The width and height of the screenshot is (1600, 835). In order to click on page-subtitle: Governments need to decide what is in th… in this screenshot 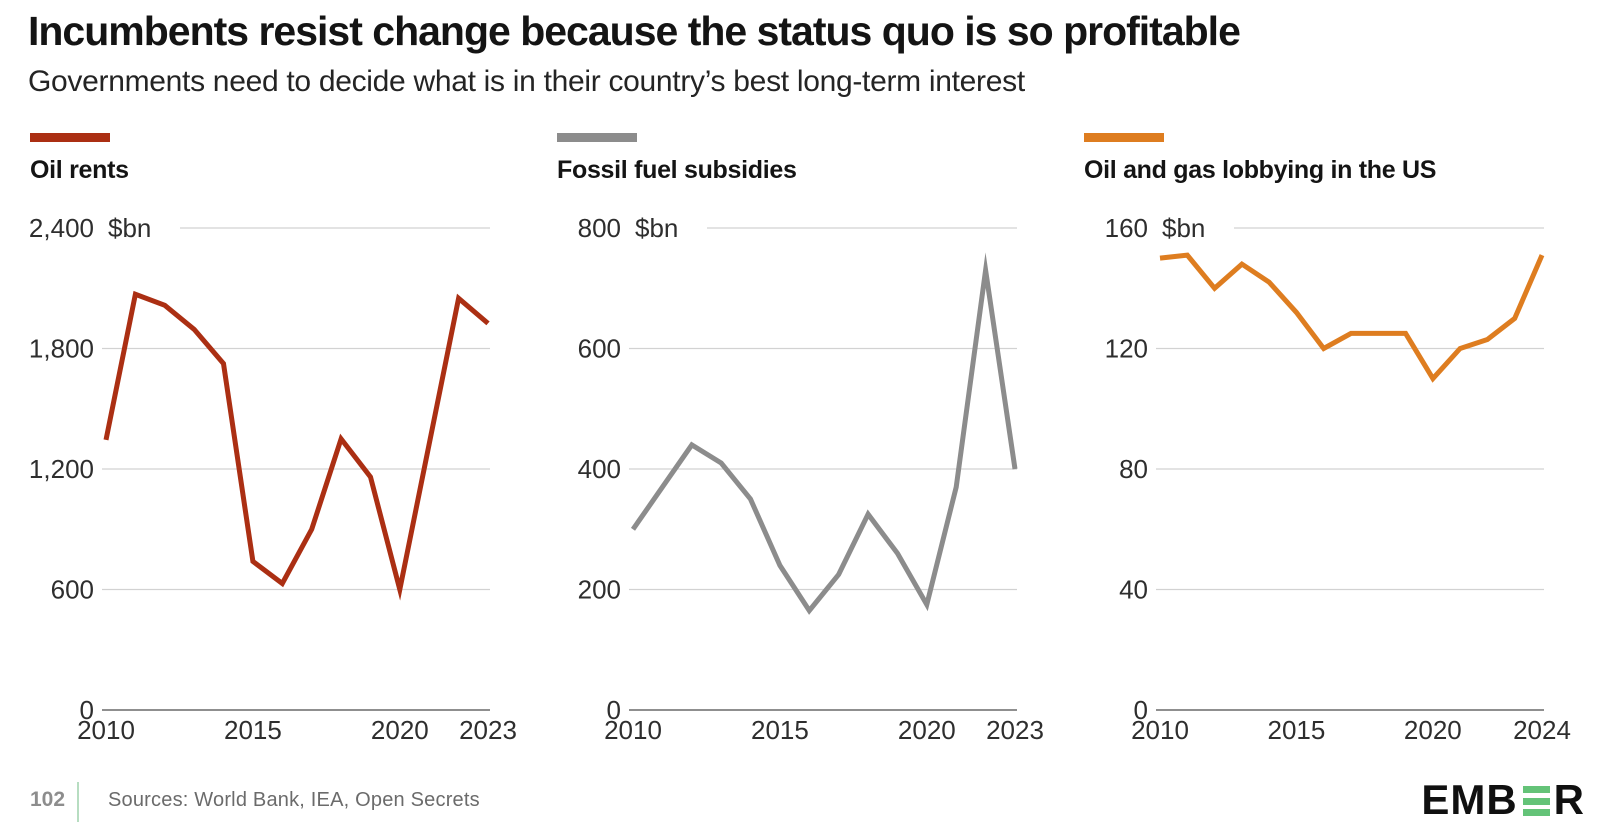, I will do `click(526, 82)`.